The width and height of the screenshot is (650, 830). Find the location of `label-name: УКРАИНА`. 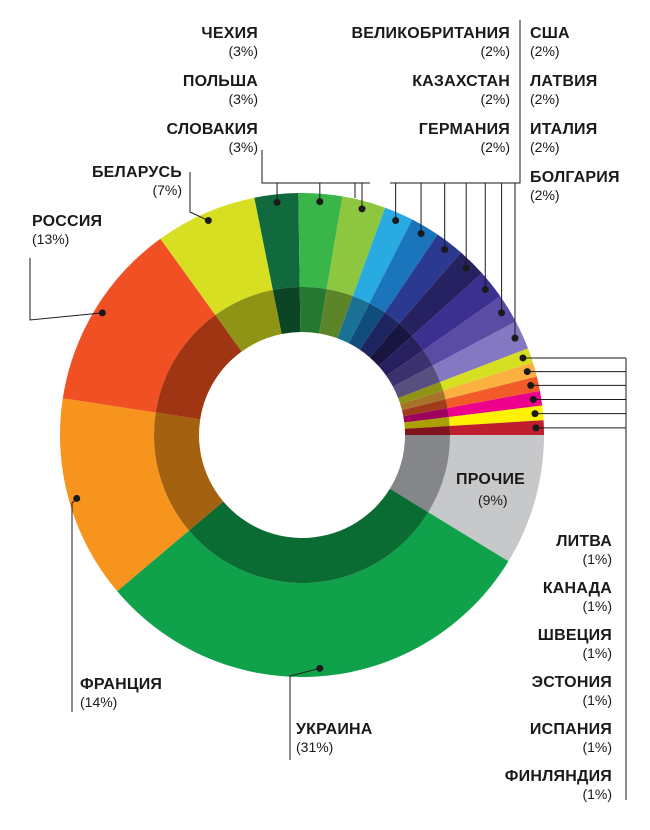

label-name: УКРАИНА is located at coordinates (334, 729).